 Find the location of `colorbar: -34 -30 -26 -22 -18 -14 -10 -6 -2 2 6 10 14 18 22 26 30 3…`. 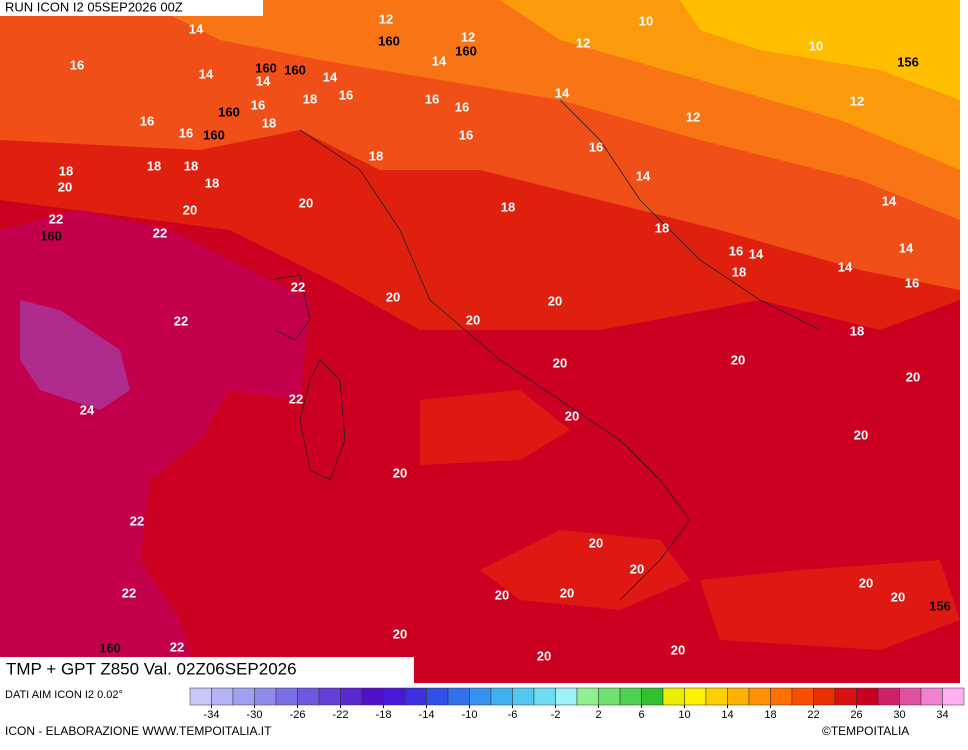

colorbar: -34 -30 -26 -22 -18 -14 -10 -6 -2 2 6 10 14 18 22 26 30 3… is located at coordinates (577, 704).